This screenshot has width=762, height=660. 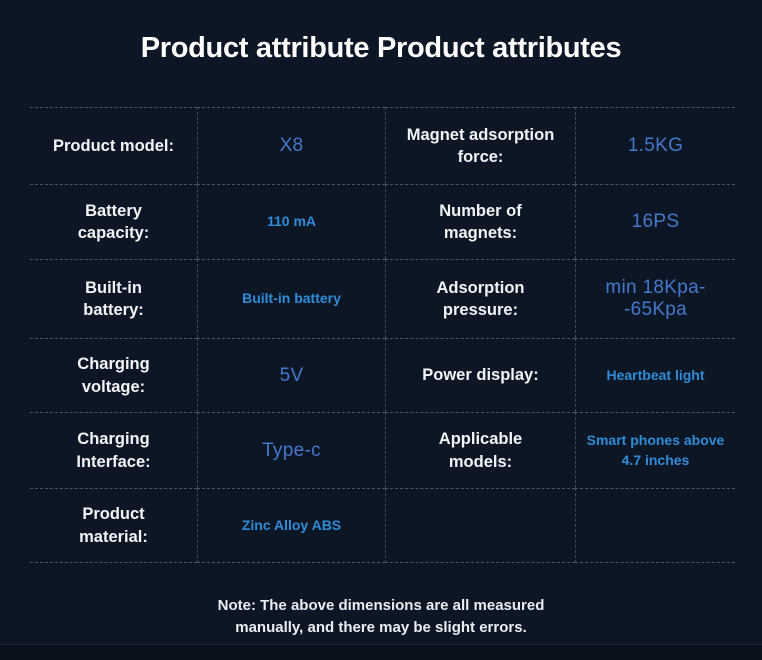 I want to click on label-battery-capacity: Battery capacity:, so click(x=113, y=221).